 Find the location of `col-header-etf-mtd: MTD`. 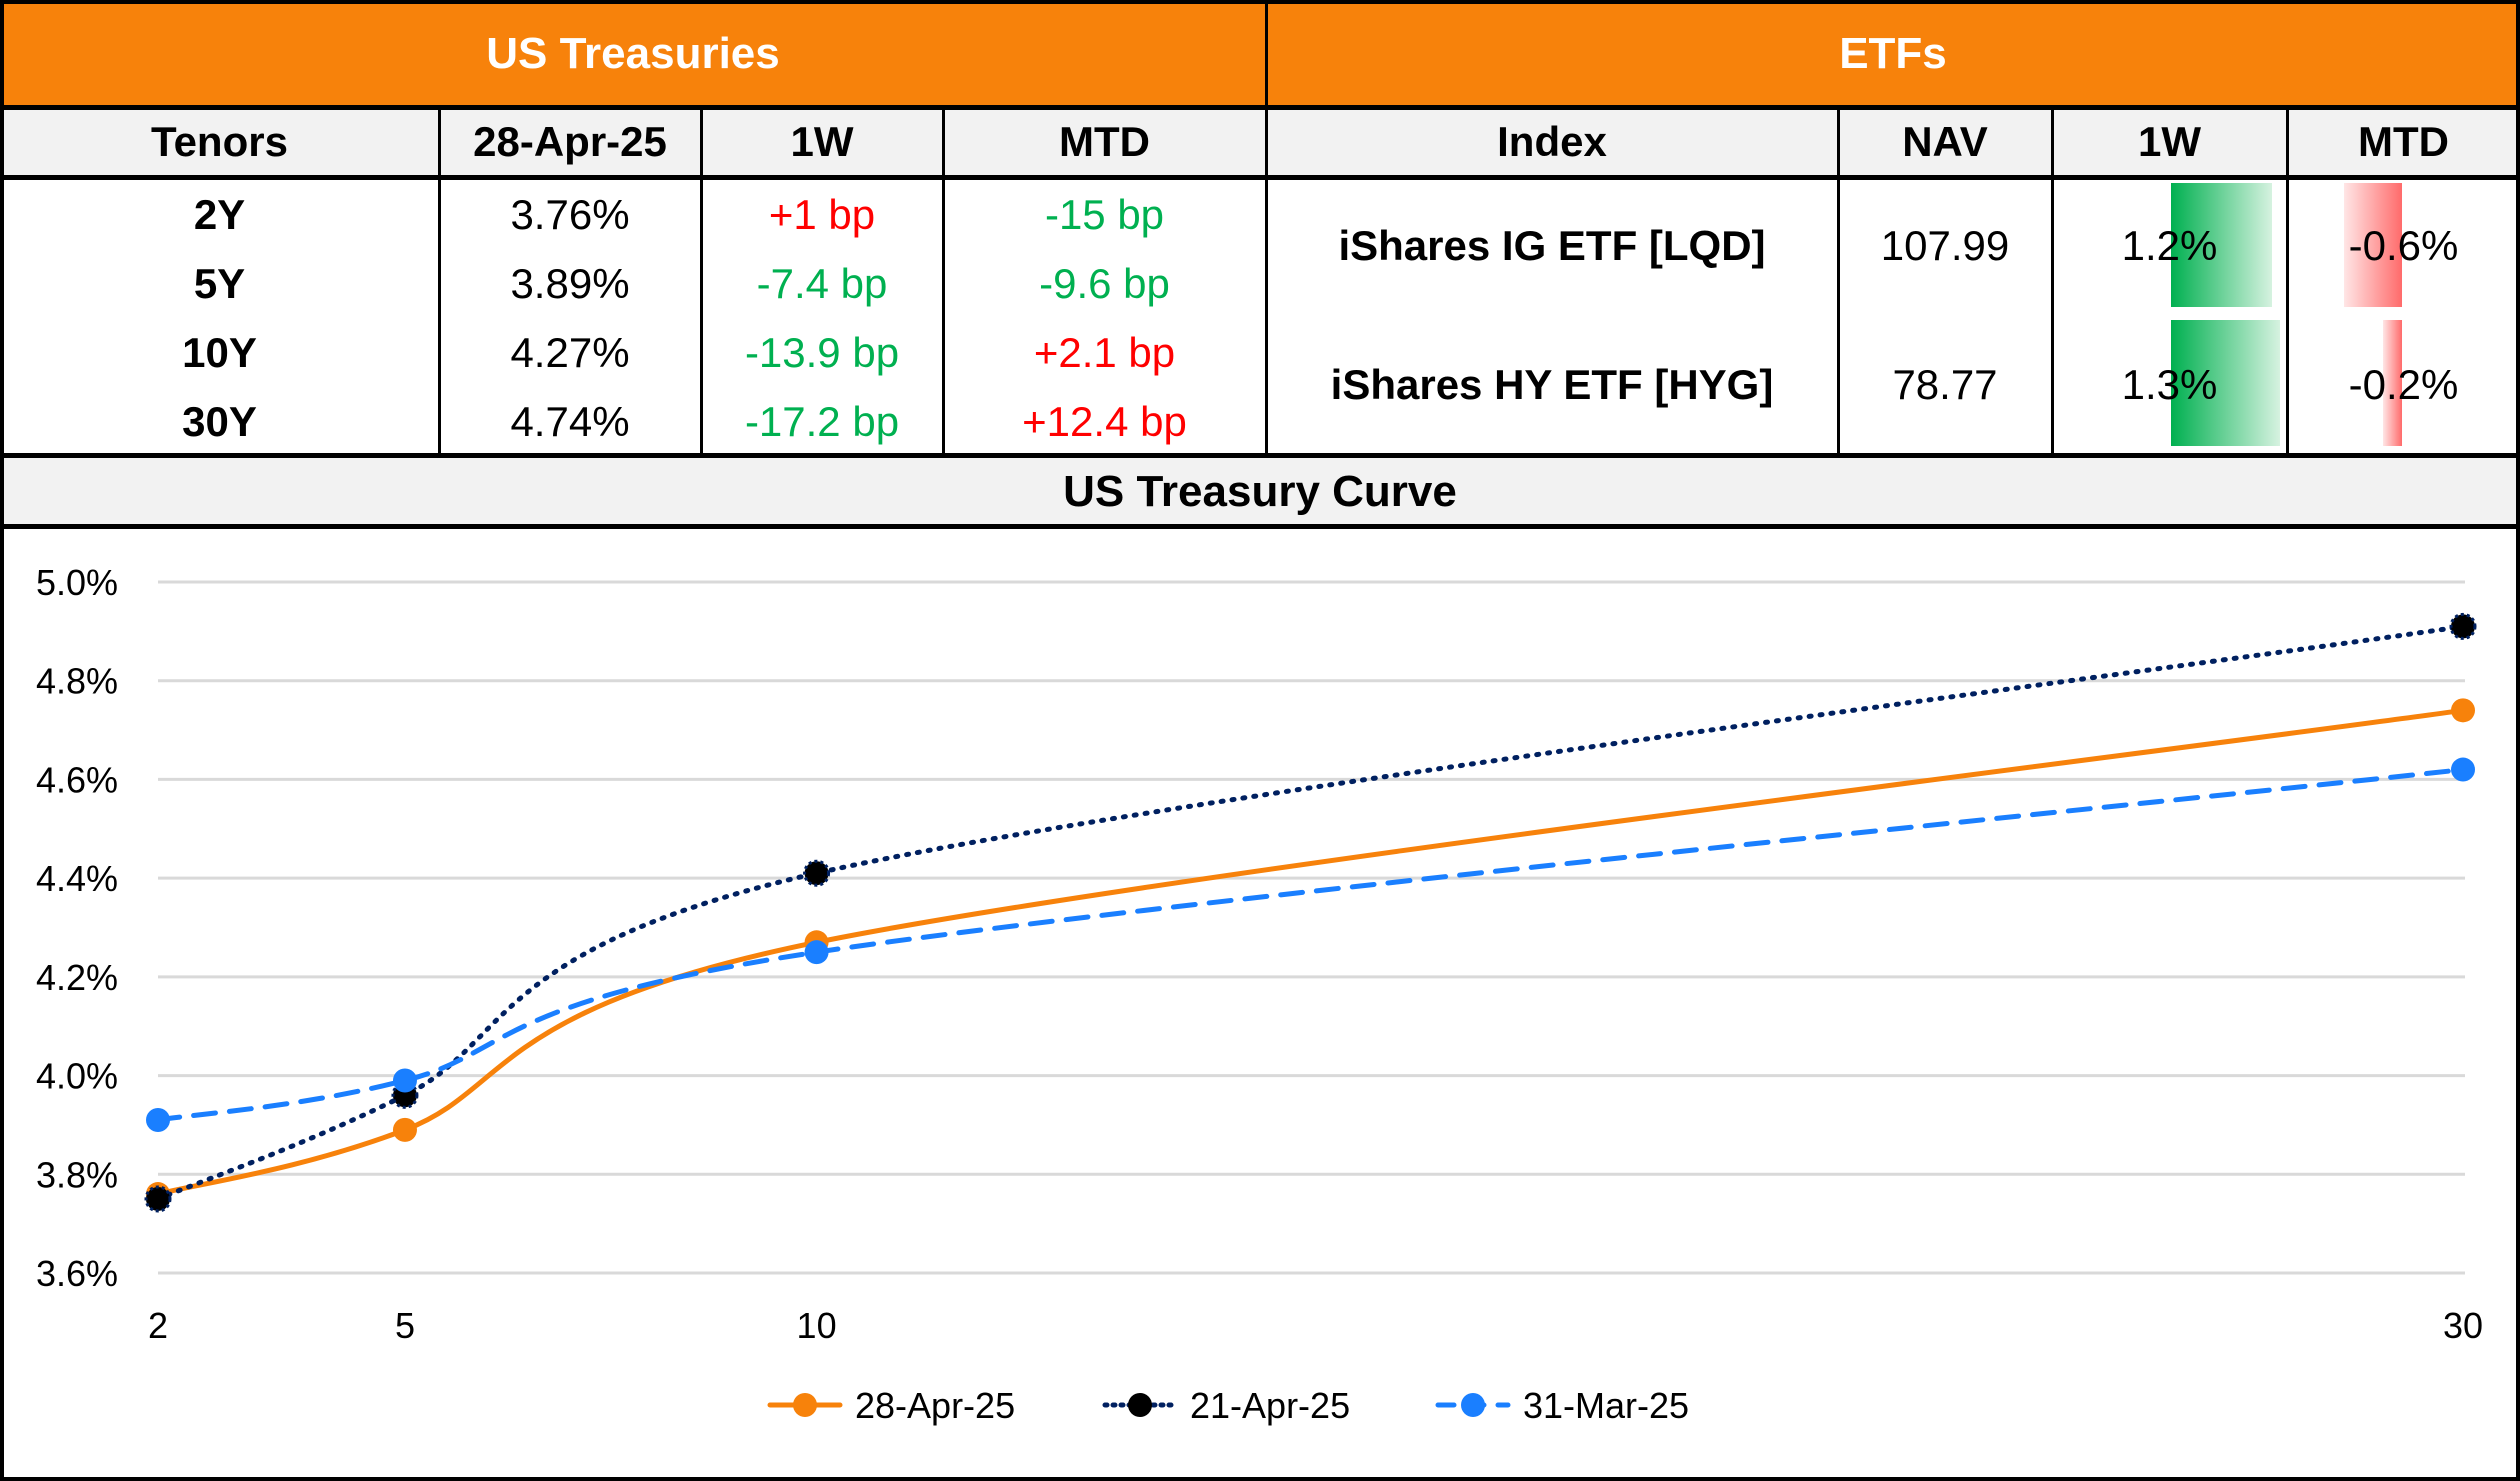

col-header-etf-mtd: MTD is located at coordinates (2403, 142).